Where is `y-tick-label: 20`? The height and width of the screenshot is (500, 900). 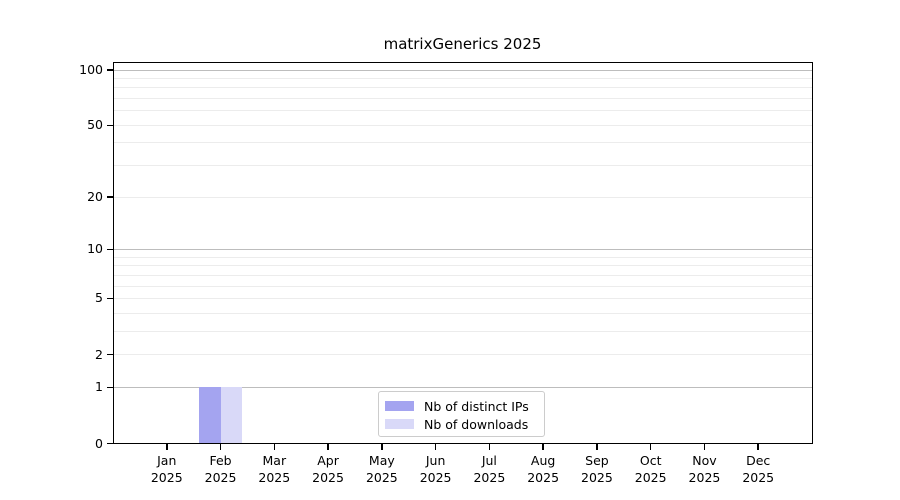
y-tick-label: 20 is located at coordinates (95, 197).